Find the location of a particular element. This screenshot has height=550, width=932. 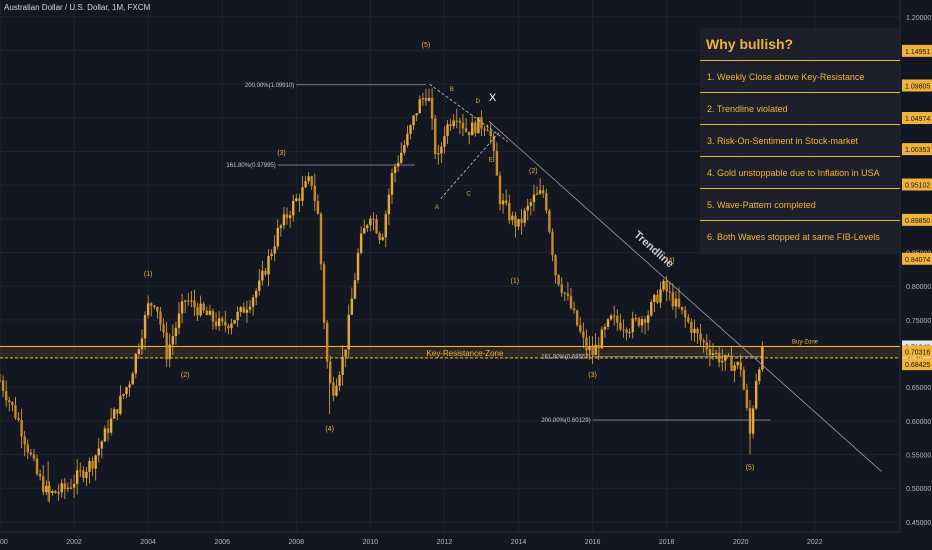

x-tick-label: 2000 is located at coordinates (4, 542).